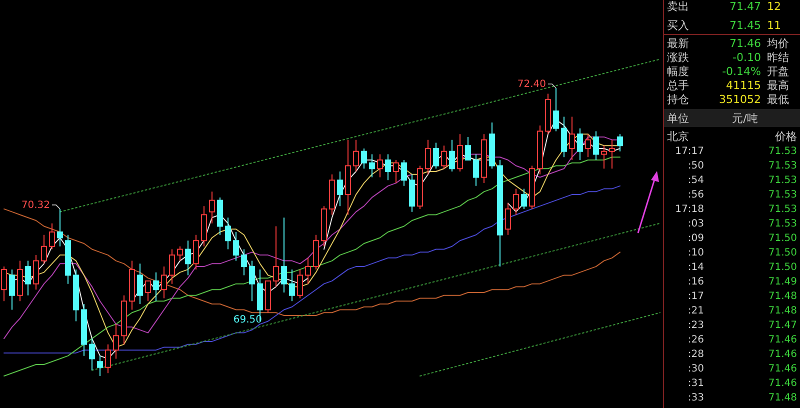  I want to click on text: 12, so click(774, 6).